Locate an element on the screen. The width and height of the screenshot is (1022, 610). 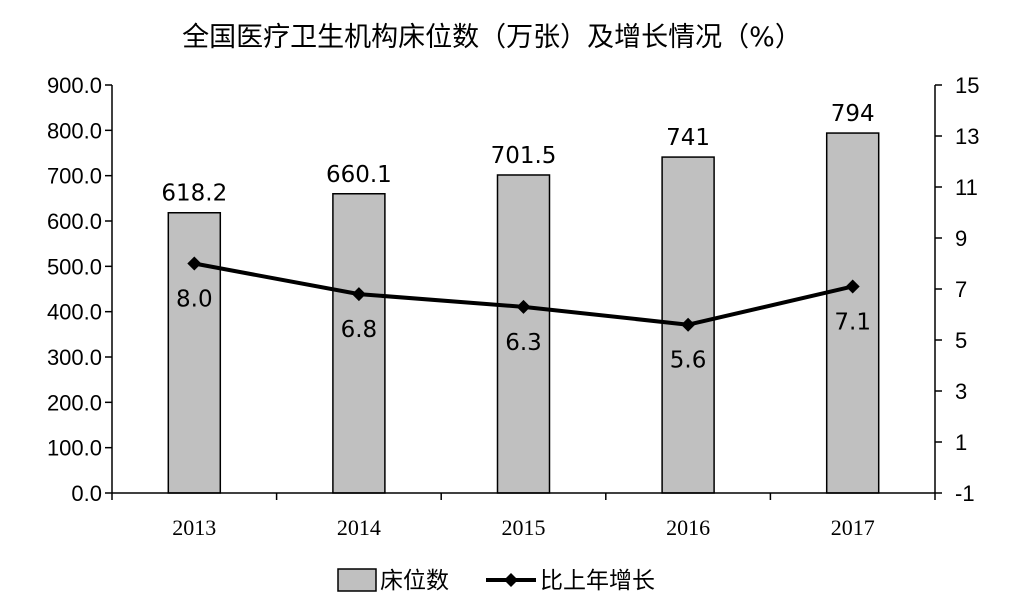
right-tick-label: -1 is located at coordinates (965, 493).